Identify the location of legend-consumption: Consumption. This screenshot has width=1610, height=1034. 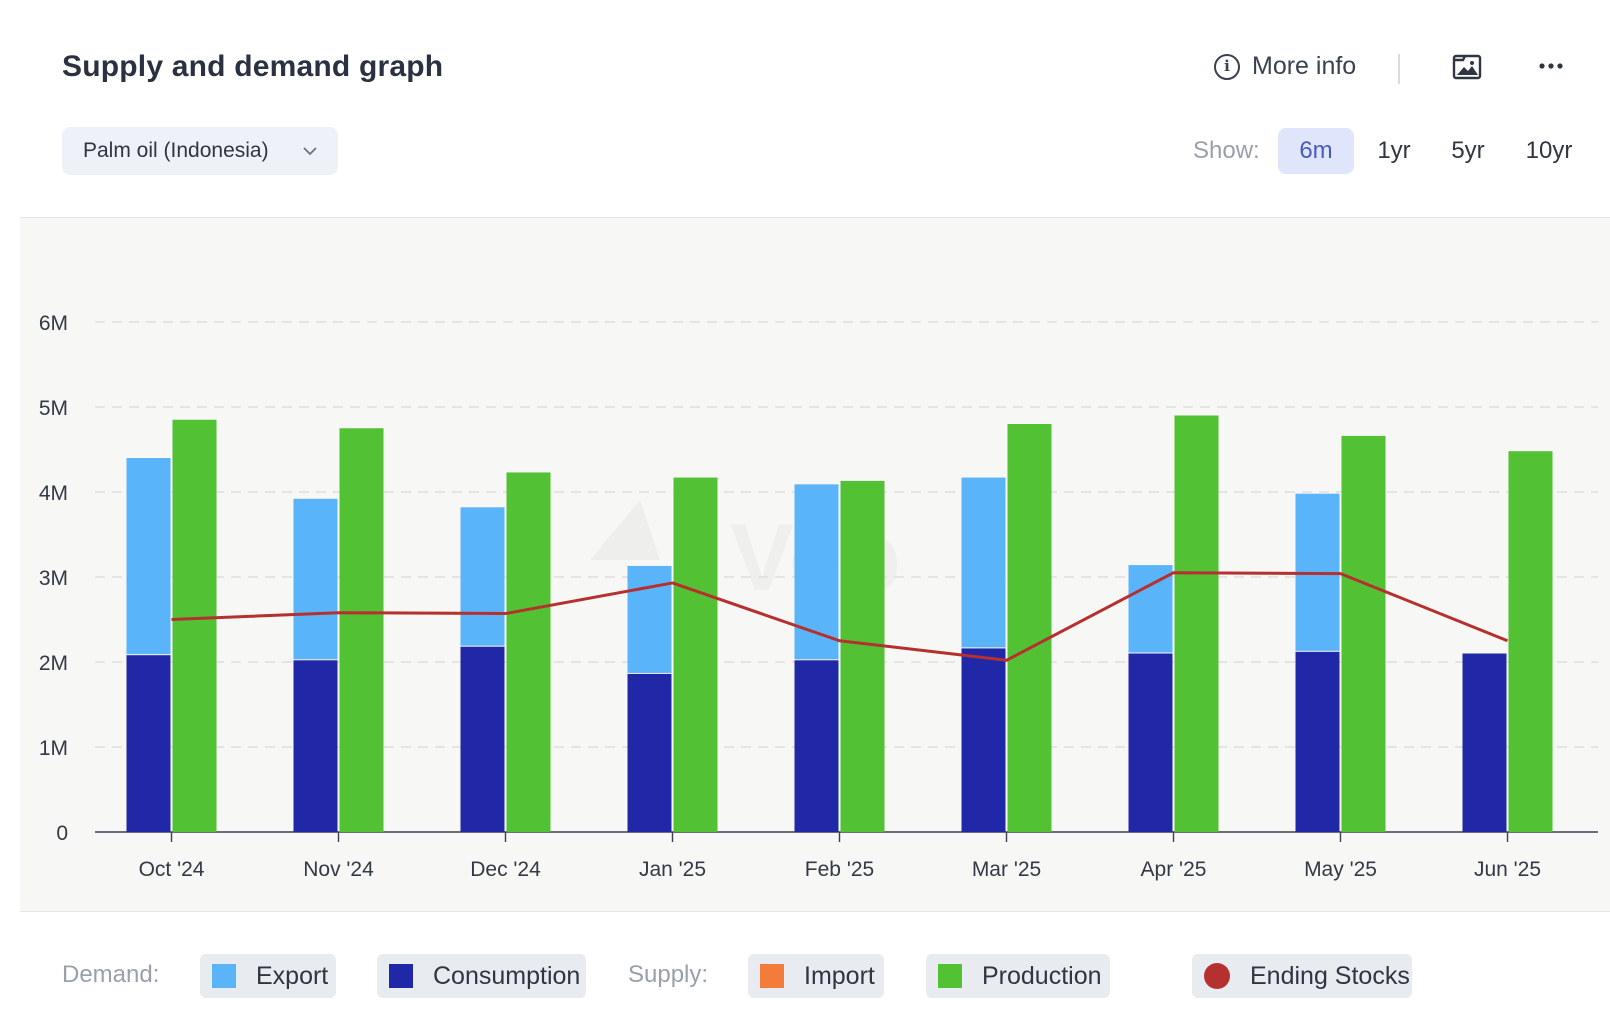
(481, 976).